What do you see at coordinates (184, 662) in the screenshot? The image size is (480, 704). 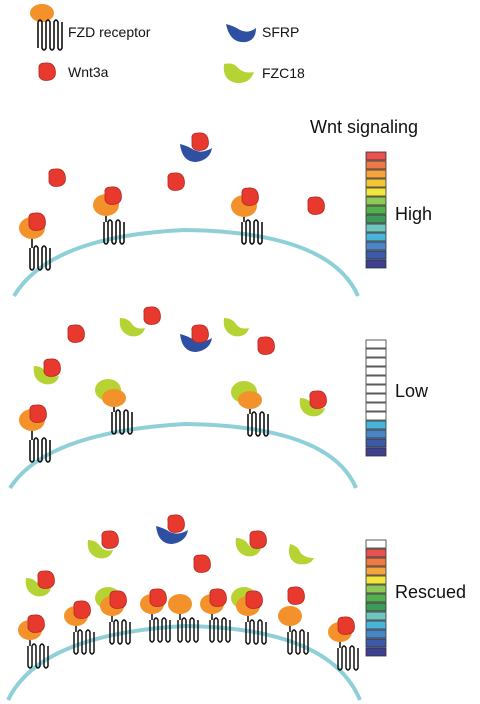 I see `cell-membrane` at bounding box center [184, 662].